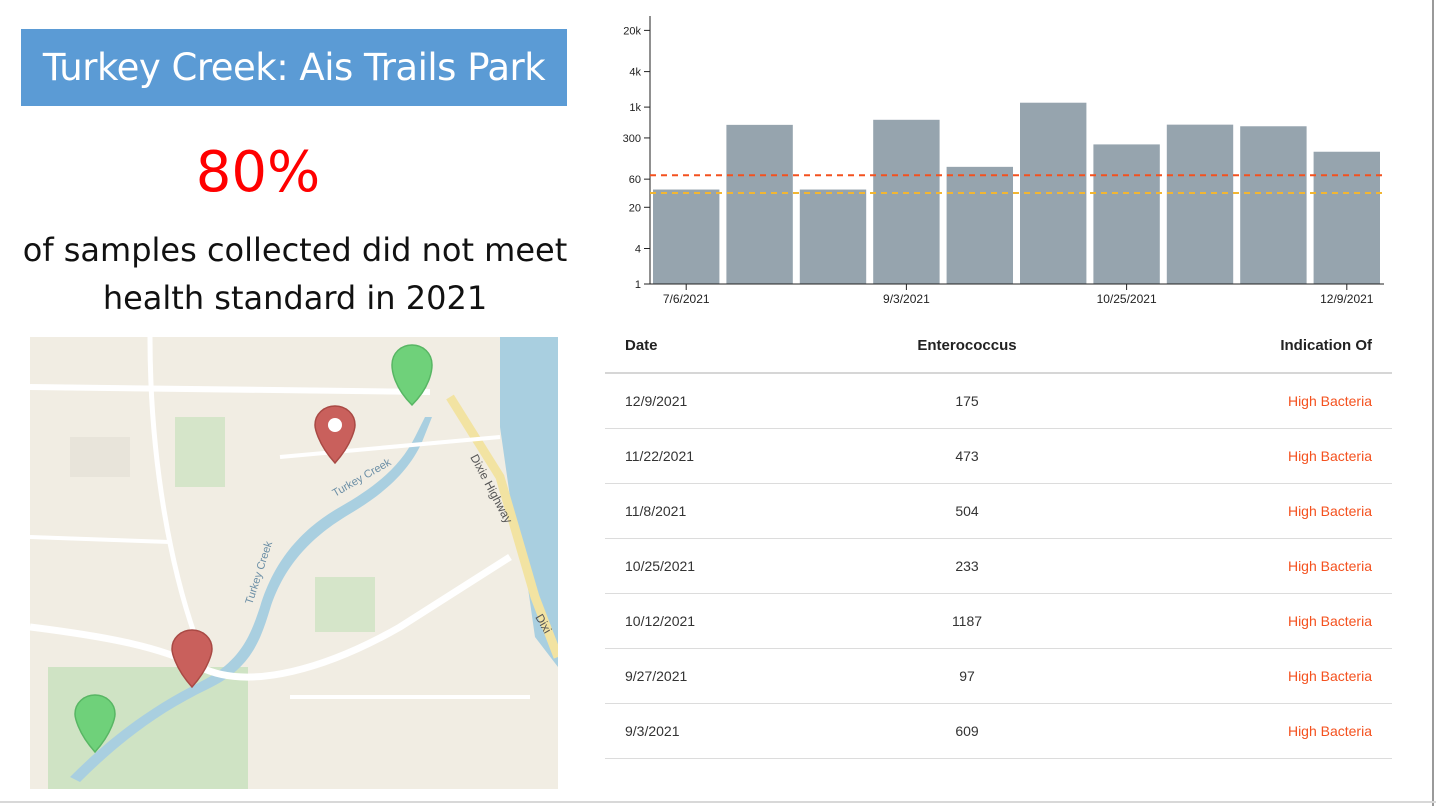 The image size is (1436, 806). What do you see at coordinates (998, 511) in the screenshot?
I see `table-row: 11/8/2021 504 High Bacteria` at bounding box center [998, 511].